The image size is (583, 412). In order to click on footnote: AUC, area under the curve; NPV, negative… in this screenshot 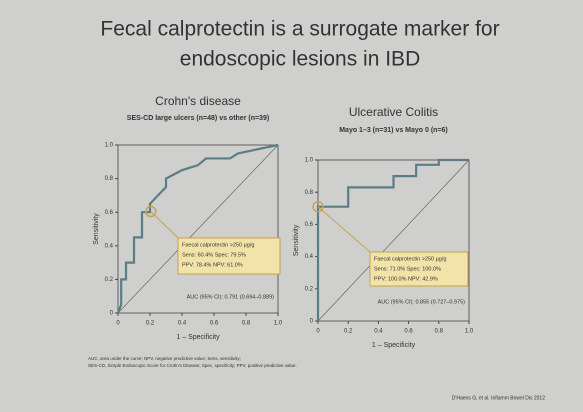, I will do `click(164, 358)`.